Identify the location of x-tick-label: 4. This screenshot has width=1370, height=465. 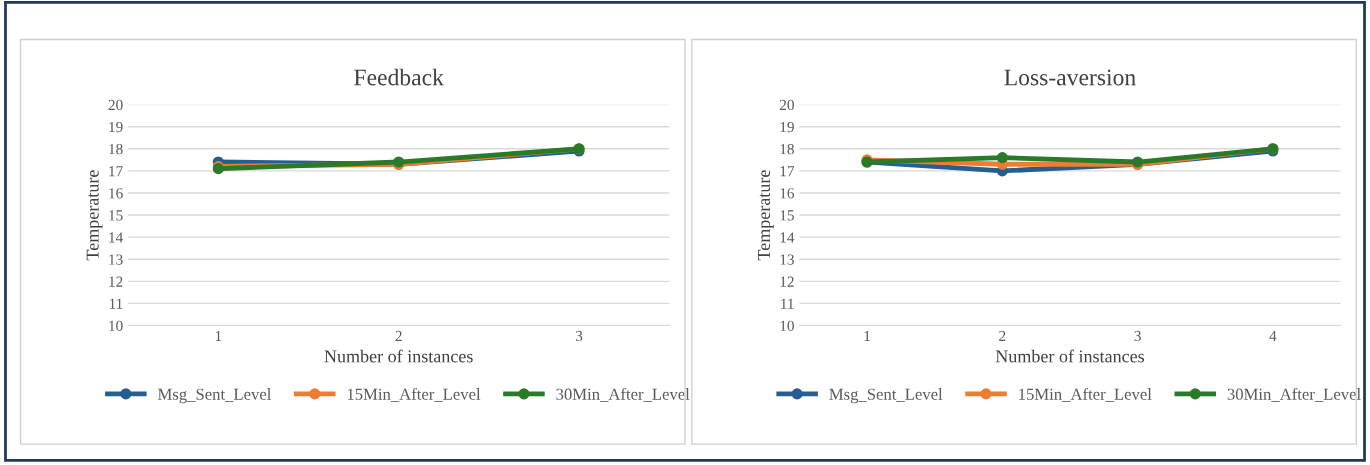
(1273, 335).